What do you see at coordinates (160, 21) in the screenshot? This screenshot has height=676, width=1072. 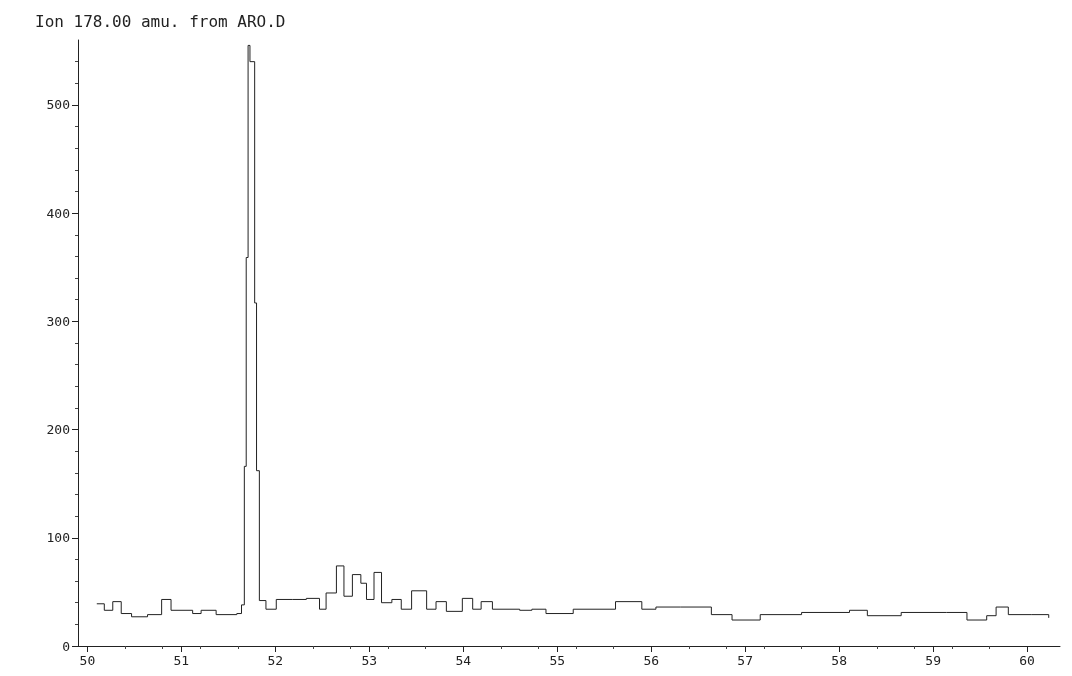 I see `chart-title: Ion 178.00 amu. from ARO.D` at bounding box center [160, 21].